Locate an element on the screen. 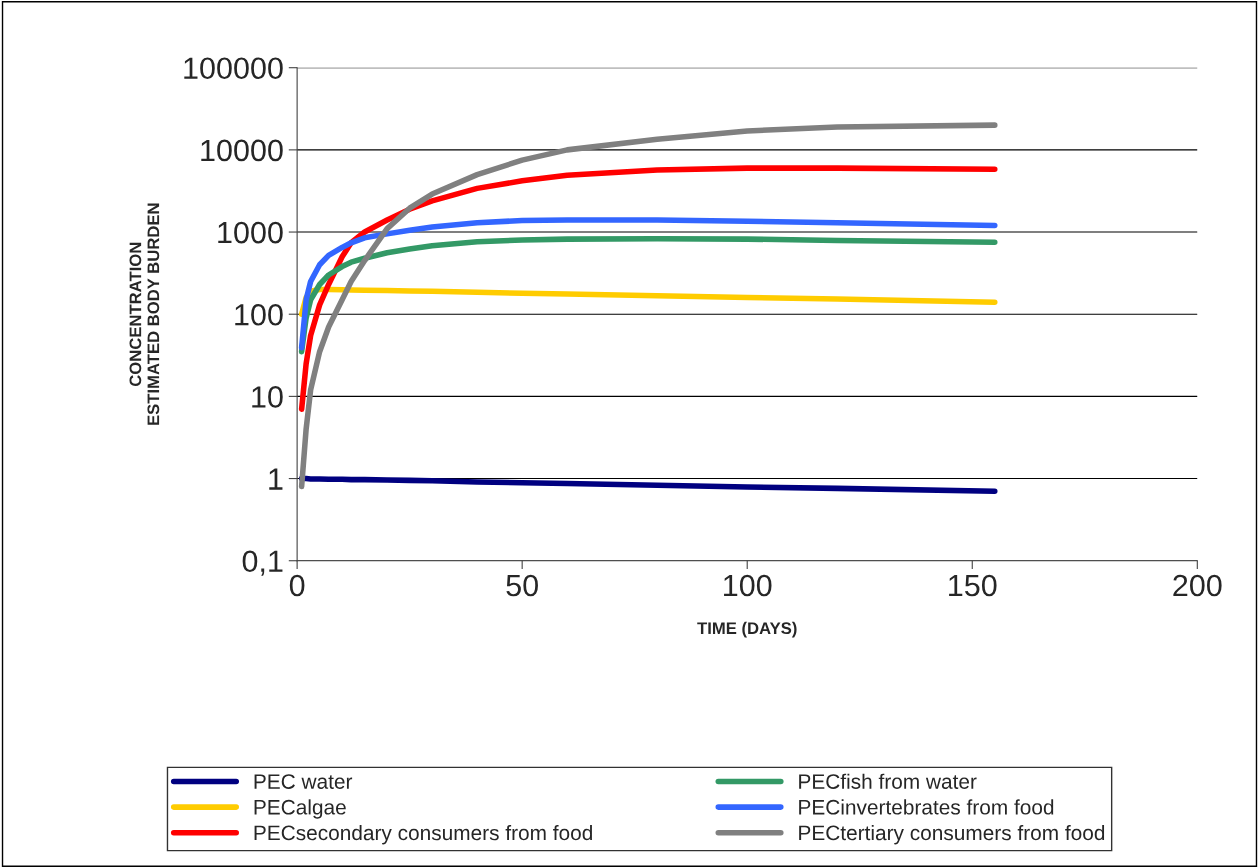 The width and height of the screenshot is (1259, 868). y-tick-label: 100000 is located at coordinates (233, 68).